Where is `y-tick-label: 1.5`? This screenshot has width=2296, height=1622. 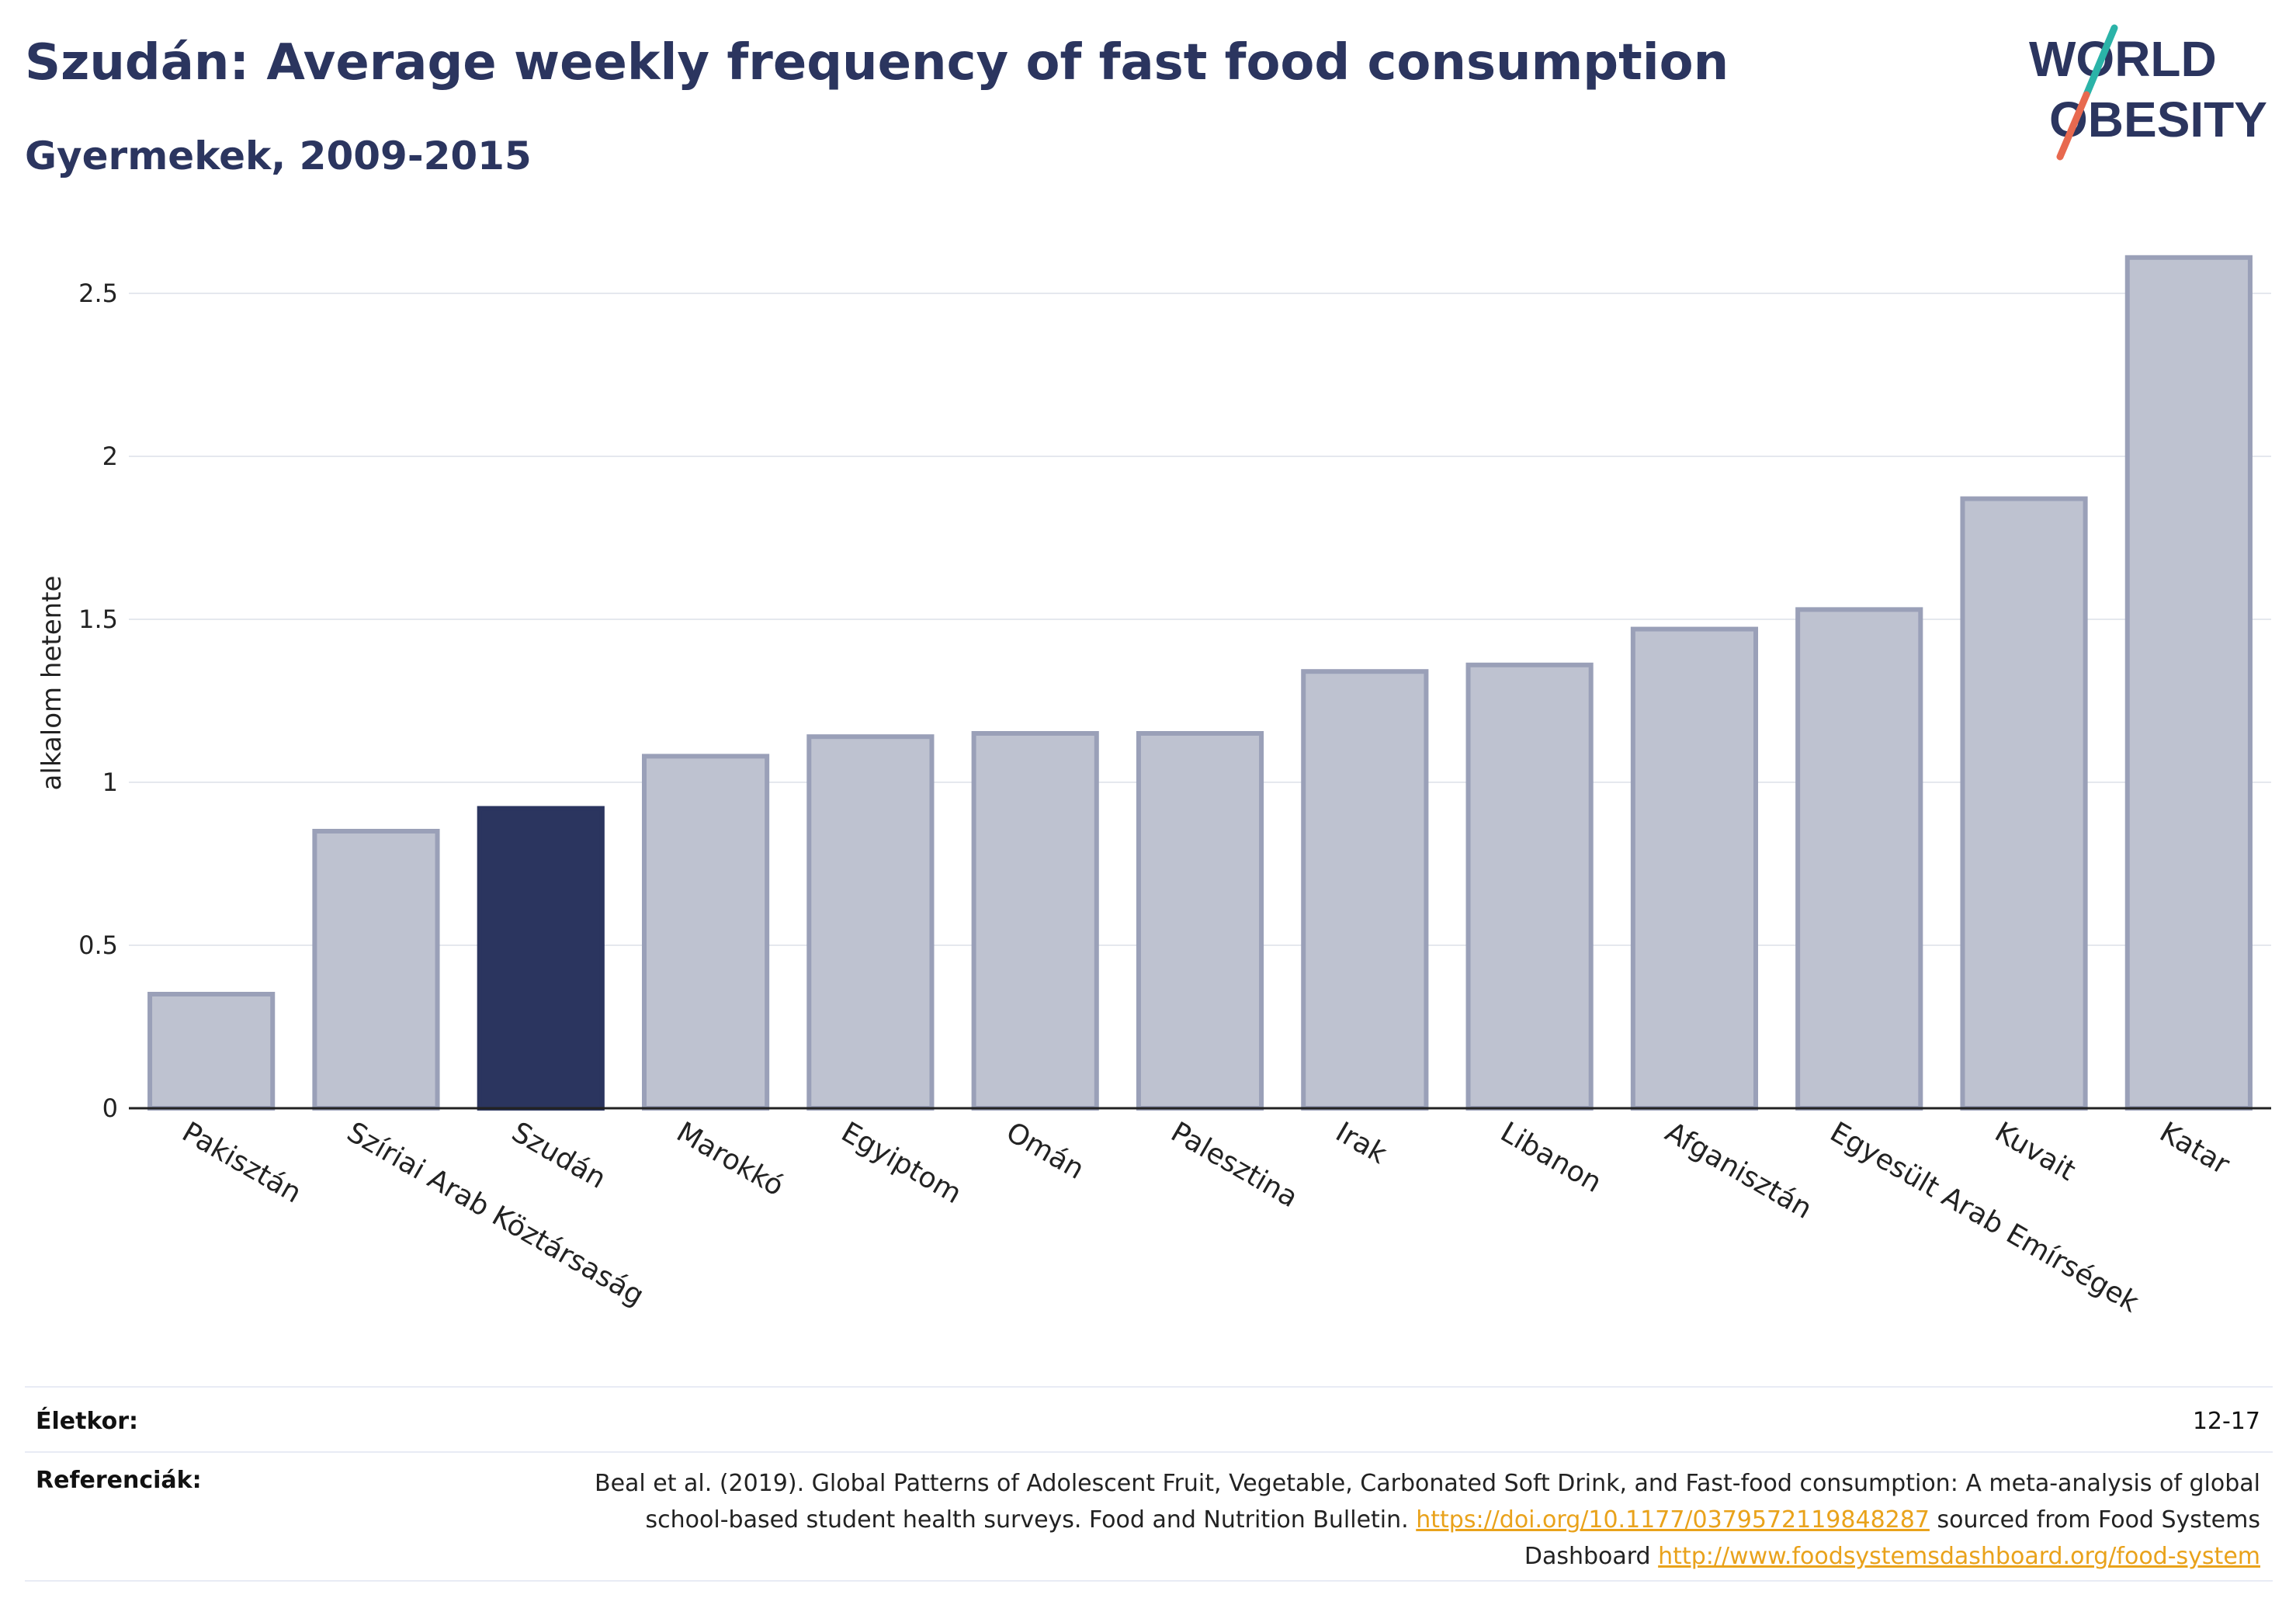 y-tick-label: 1.5 is located at coordinates (98, 619).